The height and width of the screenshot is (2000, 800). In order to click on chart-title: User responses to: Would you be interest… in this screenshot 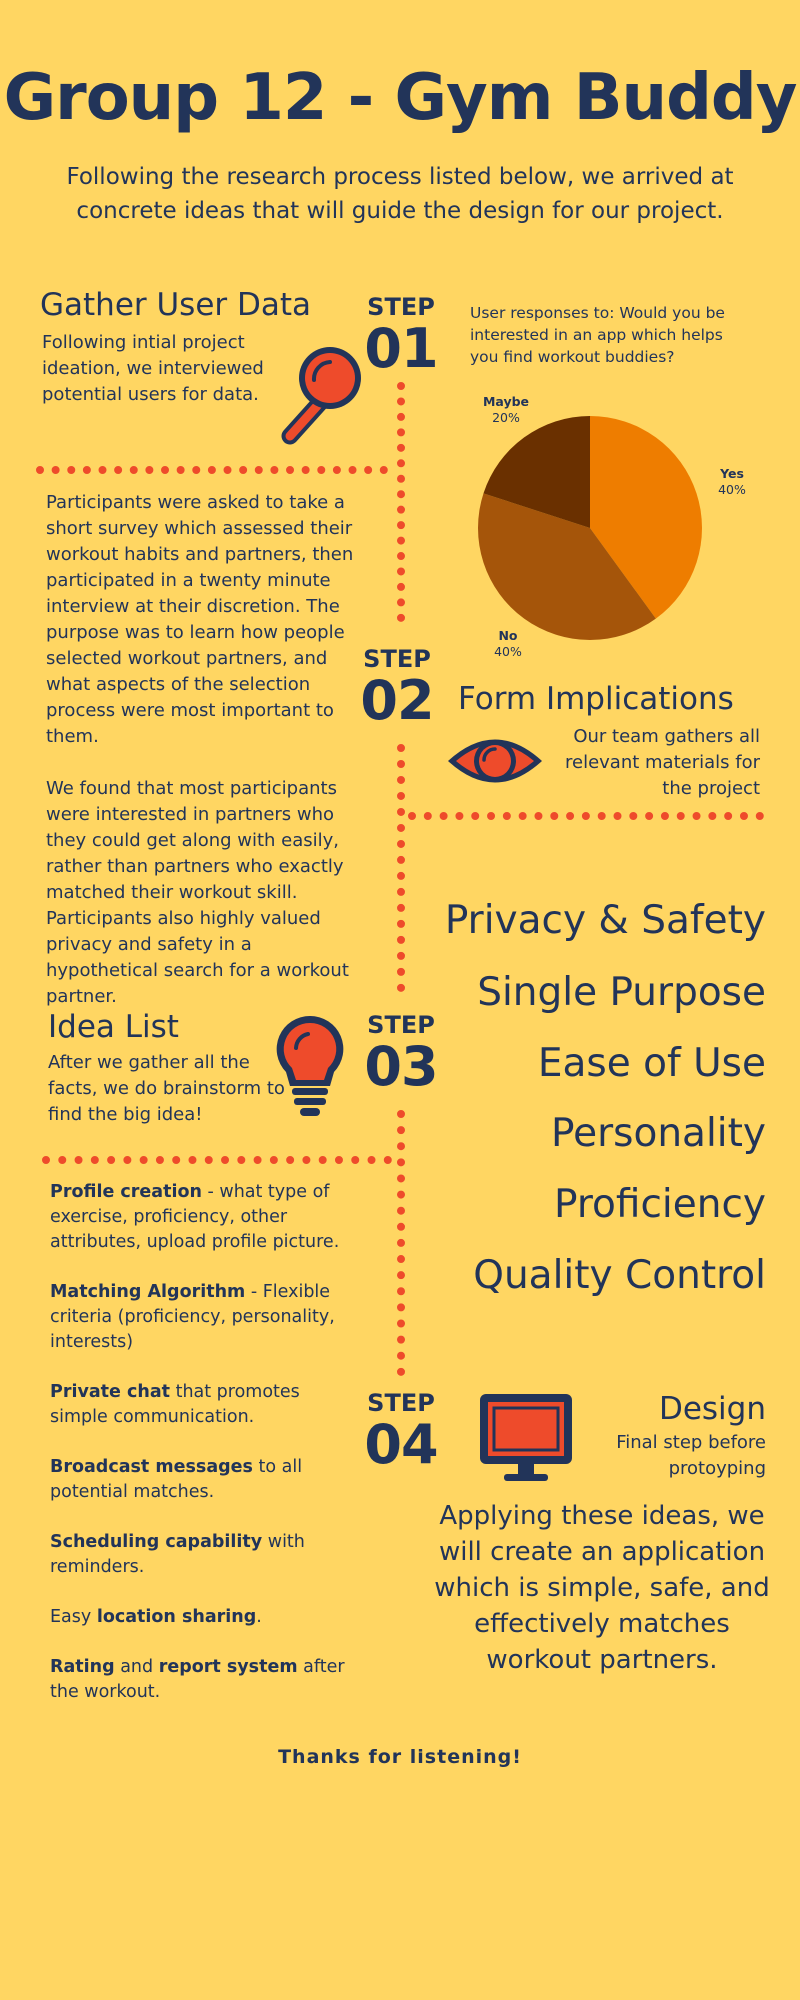, I will do `click(597, 335)`.